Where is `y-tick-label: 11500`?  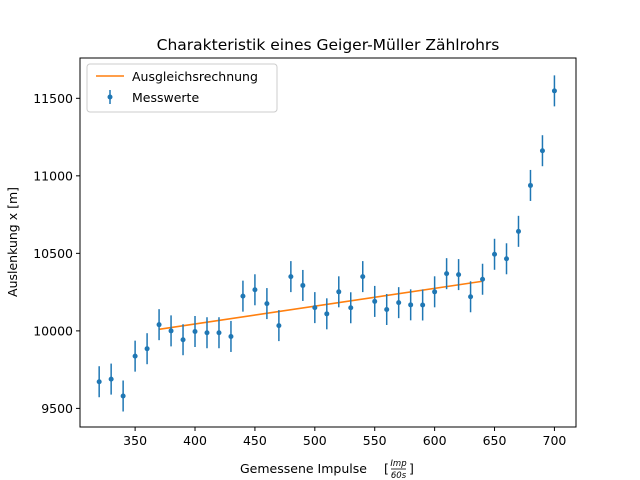
y-tick-label: 11500 is located at coordinates (53, 98).